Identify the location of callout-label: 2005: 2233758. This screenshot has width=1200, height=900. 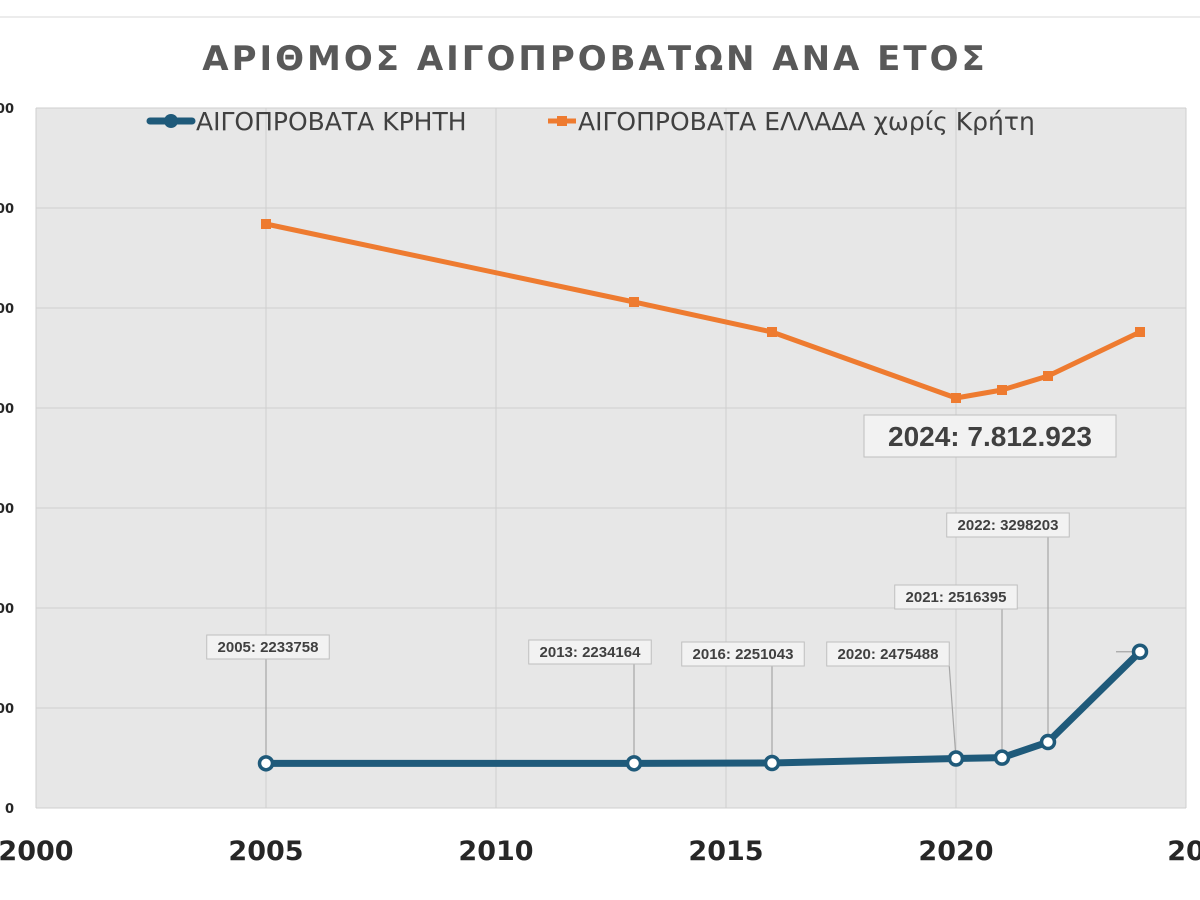
(268, 647).